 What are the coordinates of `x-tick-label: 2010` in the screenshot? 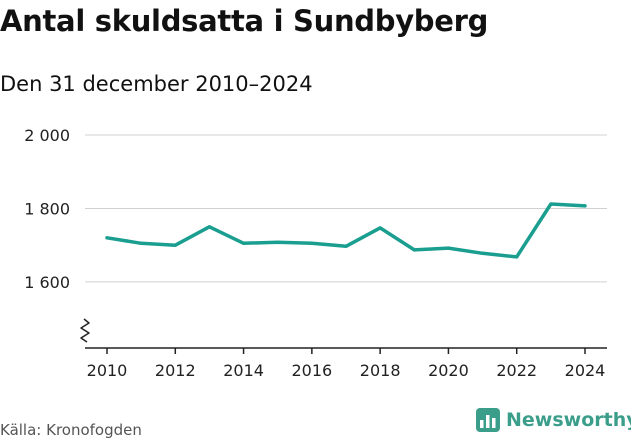 It's located at (107, 370).